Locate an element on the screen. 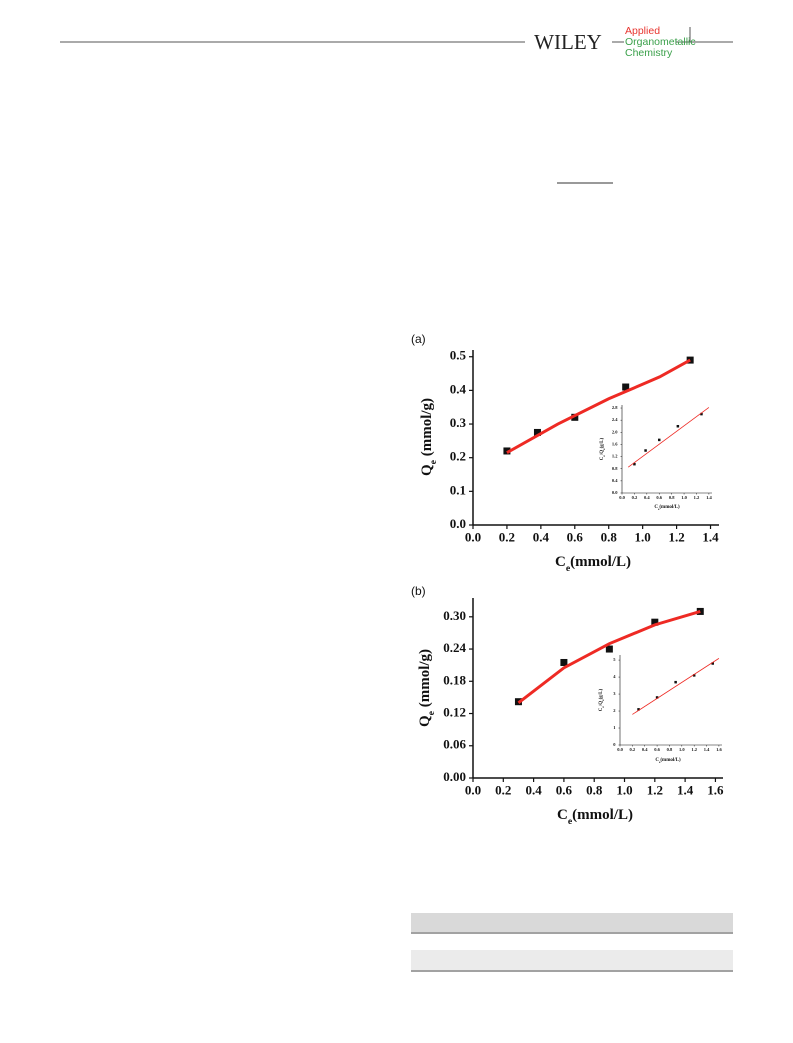 The width and height of the screenshot is (793, 1043). y-tick-label: 3 is located at coordinates (614, 693).